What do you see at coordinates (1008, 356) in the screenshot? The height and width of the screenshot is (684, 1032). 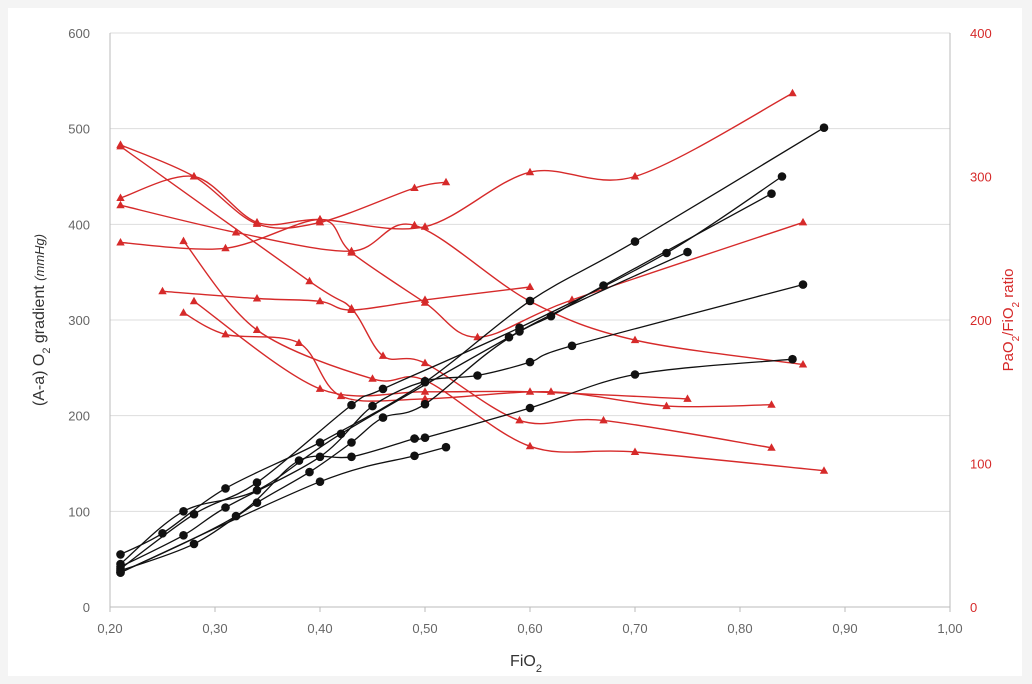 I see `right-axis-title-main: PaO` at bounding box center [1008, 356].